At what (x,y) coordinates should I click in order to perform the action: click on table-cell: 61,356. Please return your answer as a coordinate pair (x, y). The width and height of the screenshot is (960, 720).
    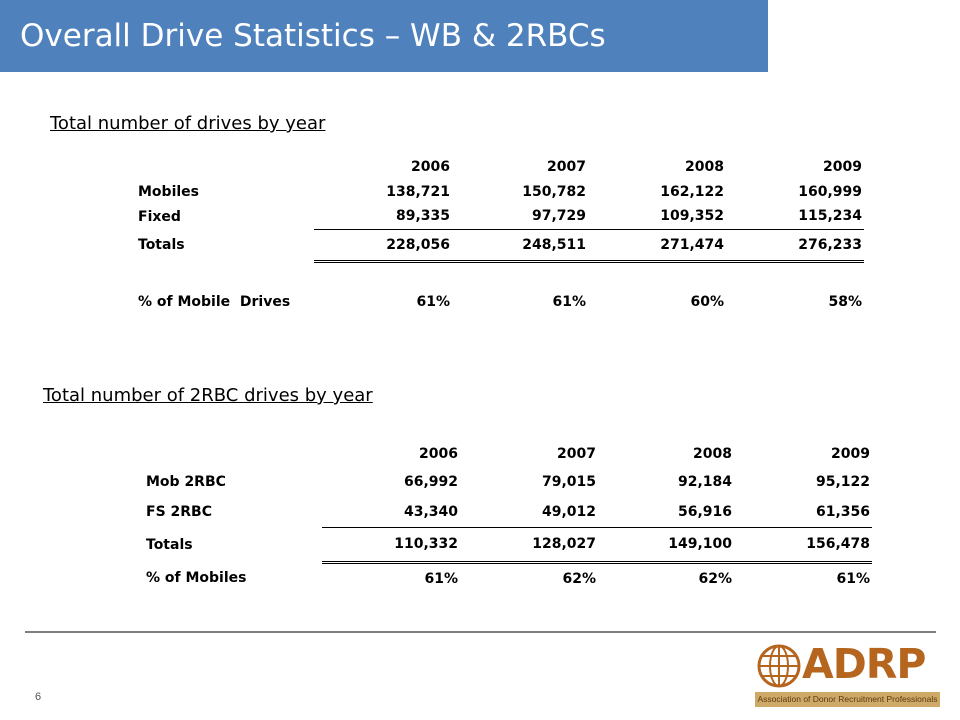
    Looking at the image, I should click on (803, 512).